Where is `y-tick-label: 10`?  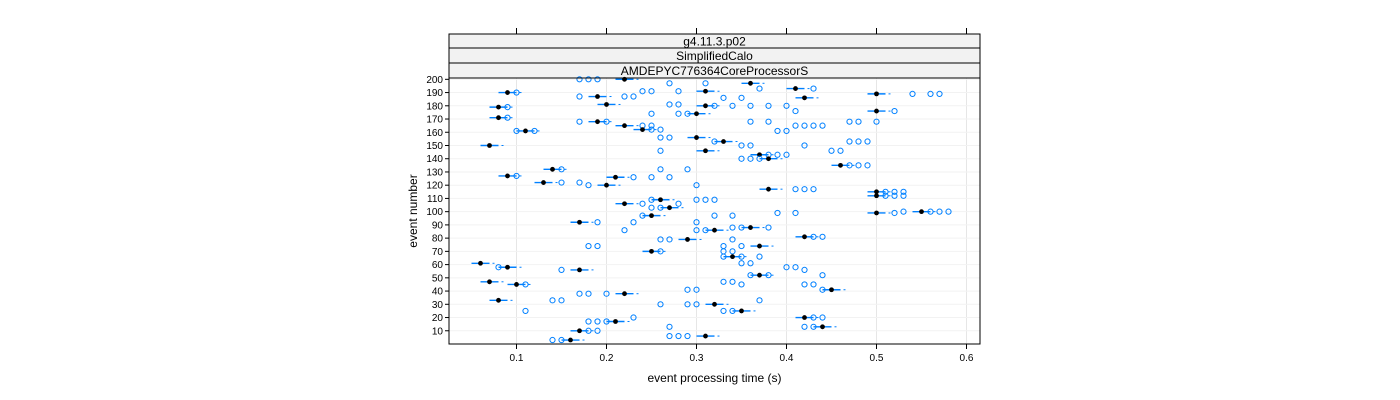 y-tick-label: 10 is located at coordinates (438, 331).